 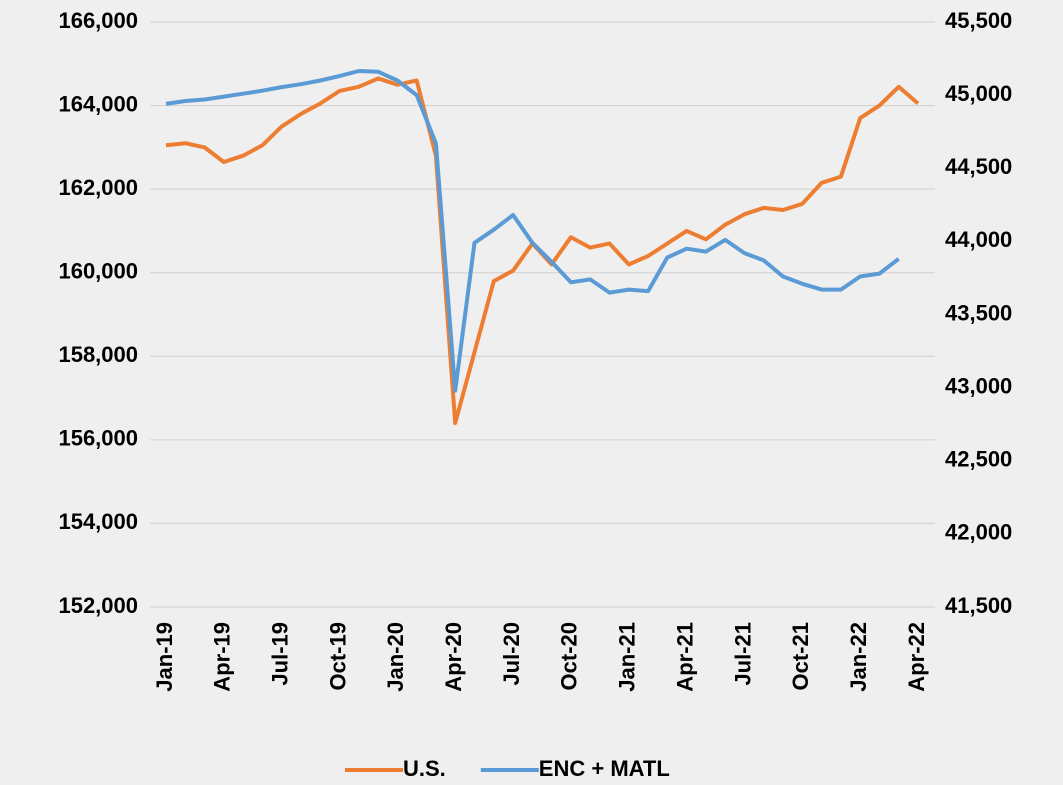 I want to click on x-tick-label: Jul-19, so click(x=280, y=654).